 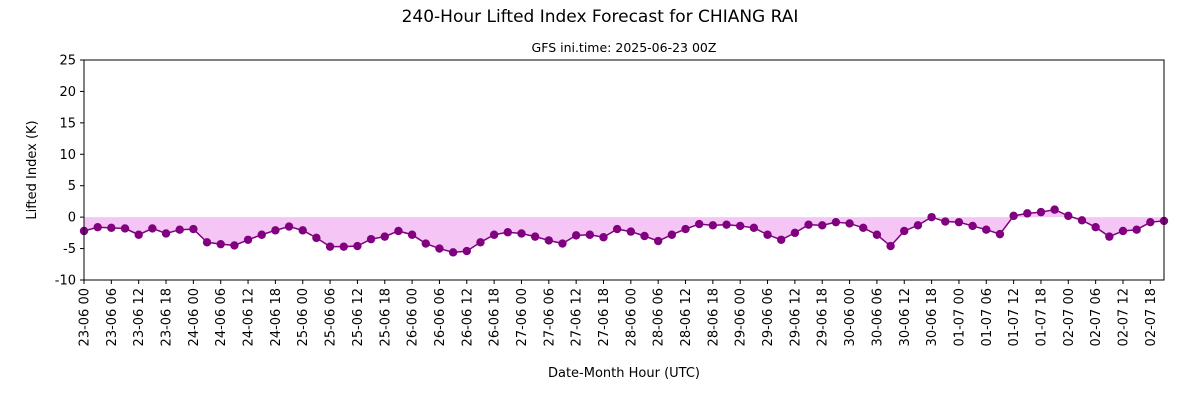 I want to click on x-tick-label: 01-07 06, so click(x=987, y=317).